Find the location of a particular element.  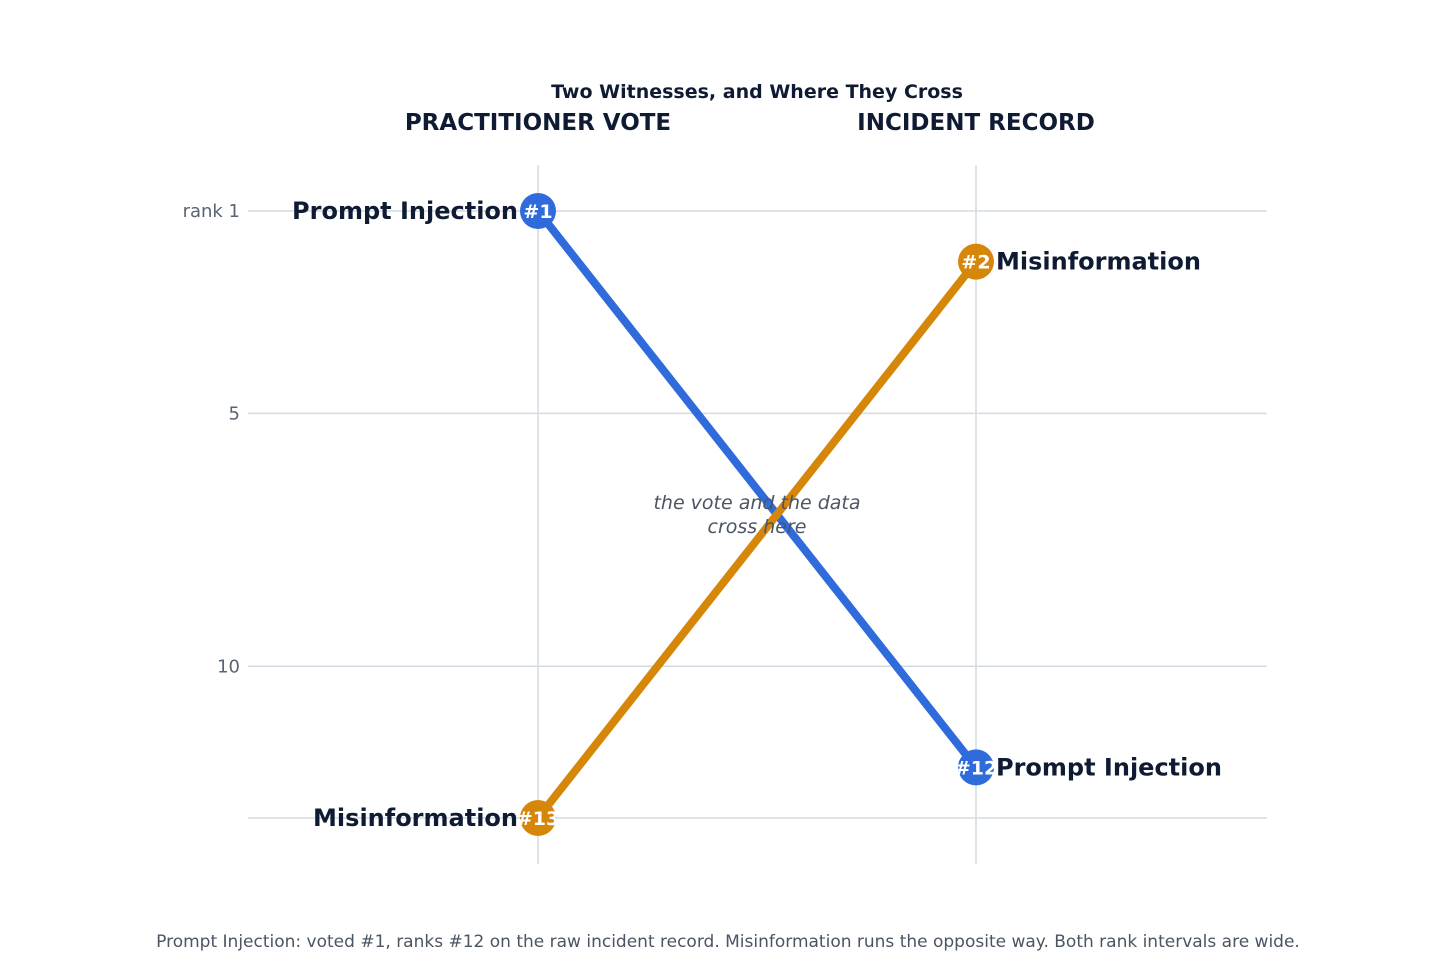

point-label-misinformation-1: Misinformation is located at coordinates (1098, 262).